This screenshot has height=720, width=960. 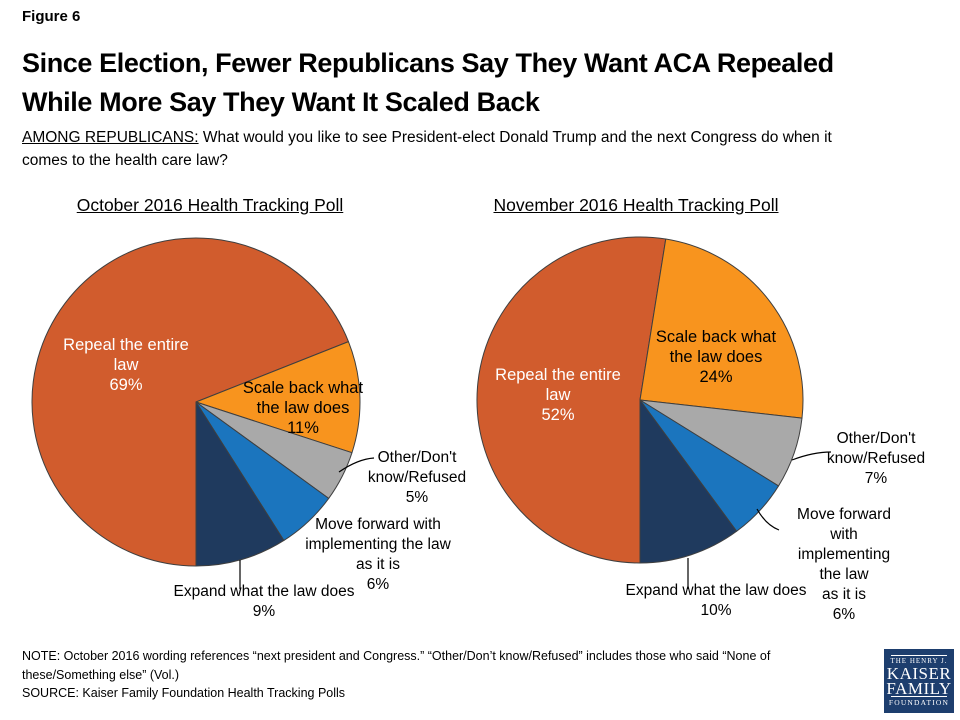 What do you see at coordinates (919, 673) in the screenshot?
I see `logo-line-kaiser: KAISER` at bounding box center [919, 673].